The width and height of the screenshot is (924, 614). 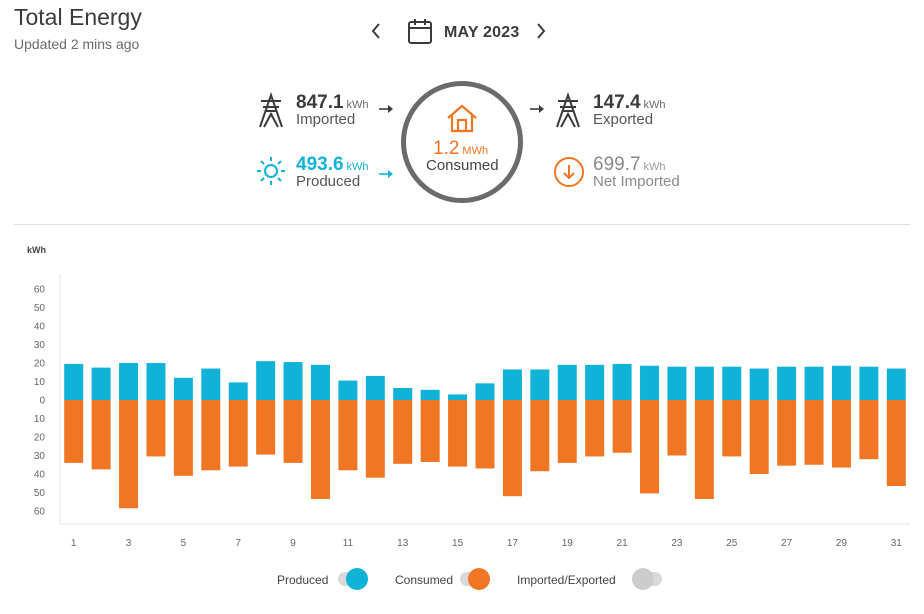 What do you see at coordinates (482, 32) in the screenshot?
I see `current-month: MAY 2023` at bounding box center [482, 32].